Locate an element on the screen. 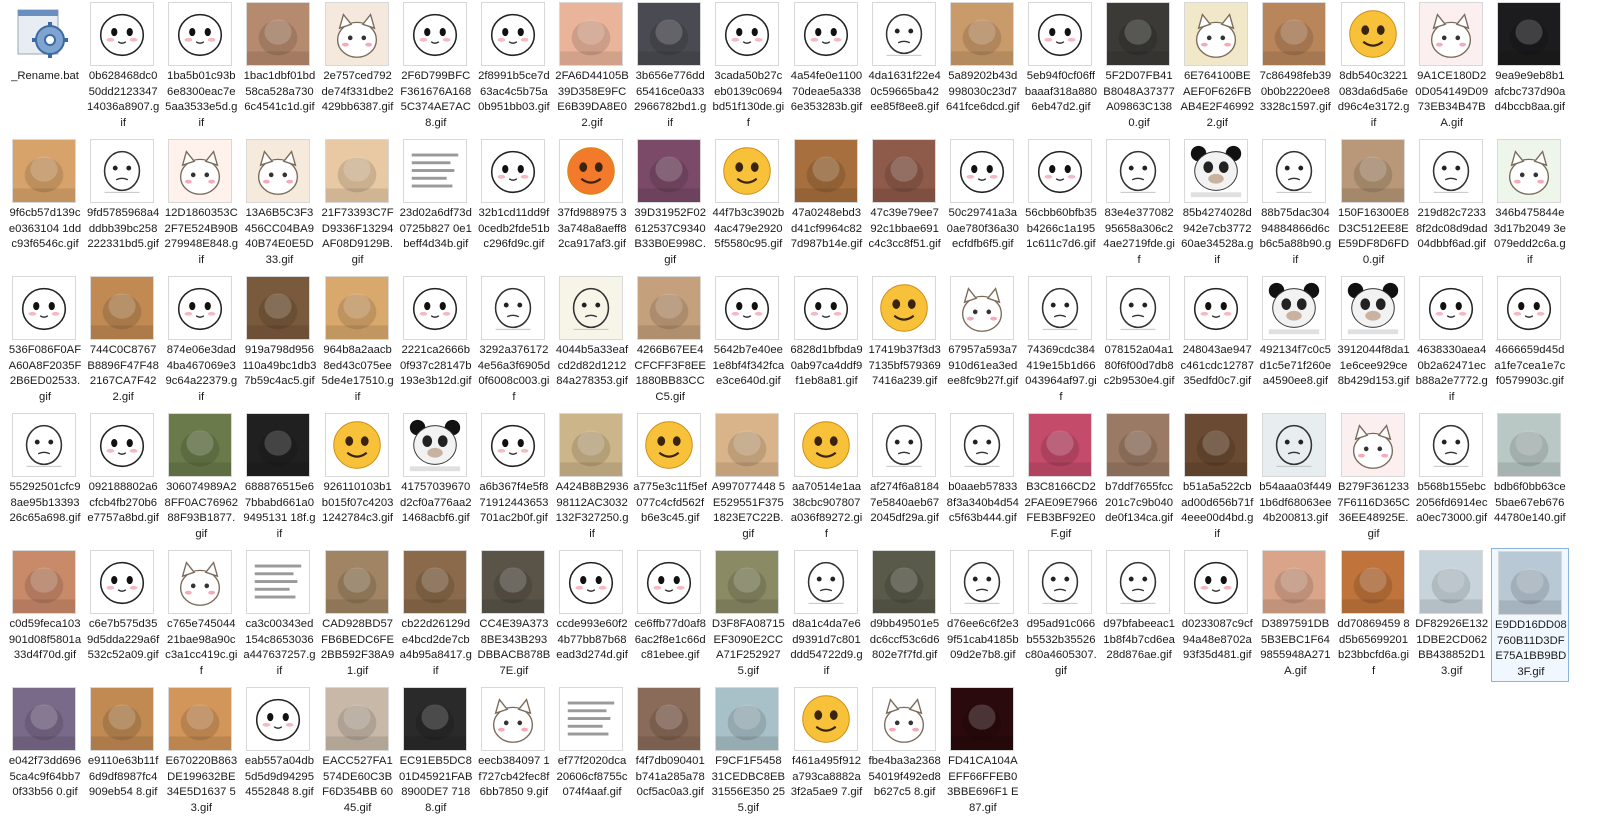 Image resolution: width=1606 pixels, height=824 pixels. file-item: 32b1cd11dd9f0cedb2fde51bc296fd9c.gif is located at coordinates (514, 204).